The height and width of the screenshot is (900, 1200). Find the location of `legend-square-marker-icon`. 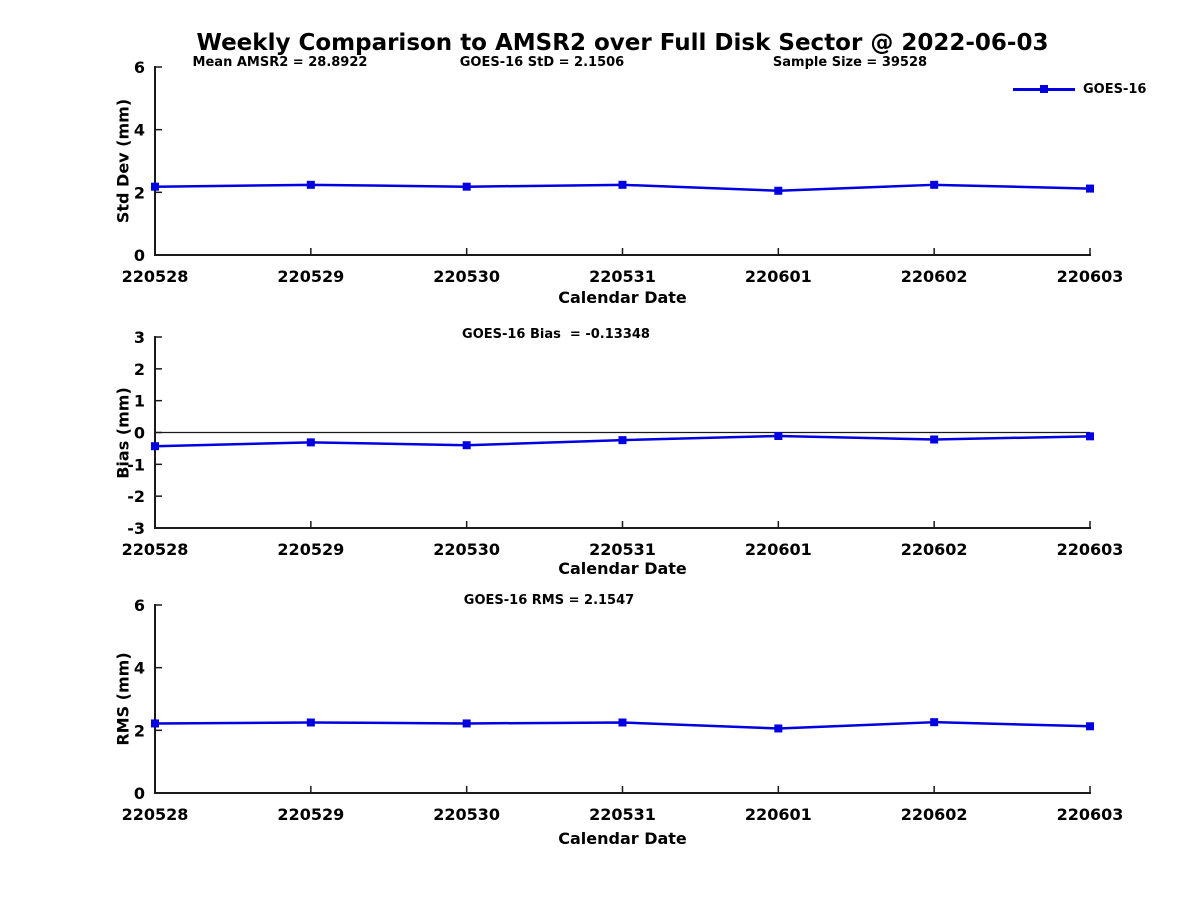

legend-square-marker-icon is located at coordinates (1044, 89).